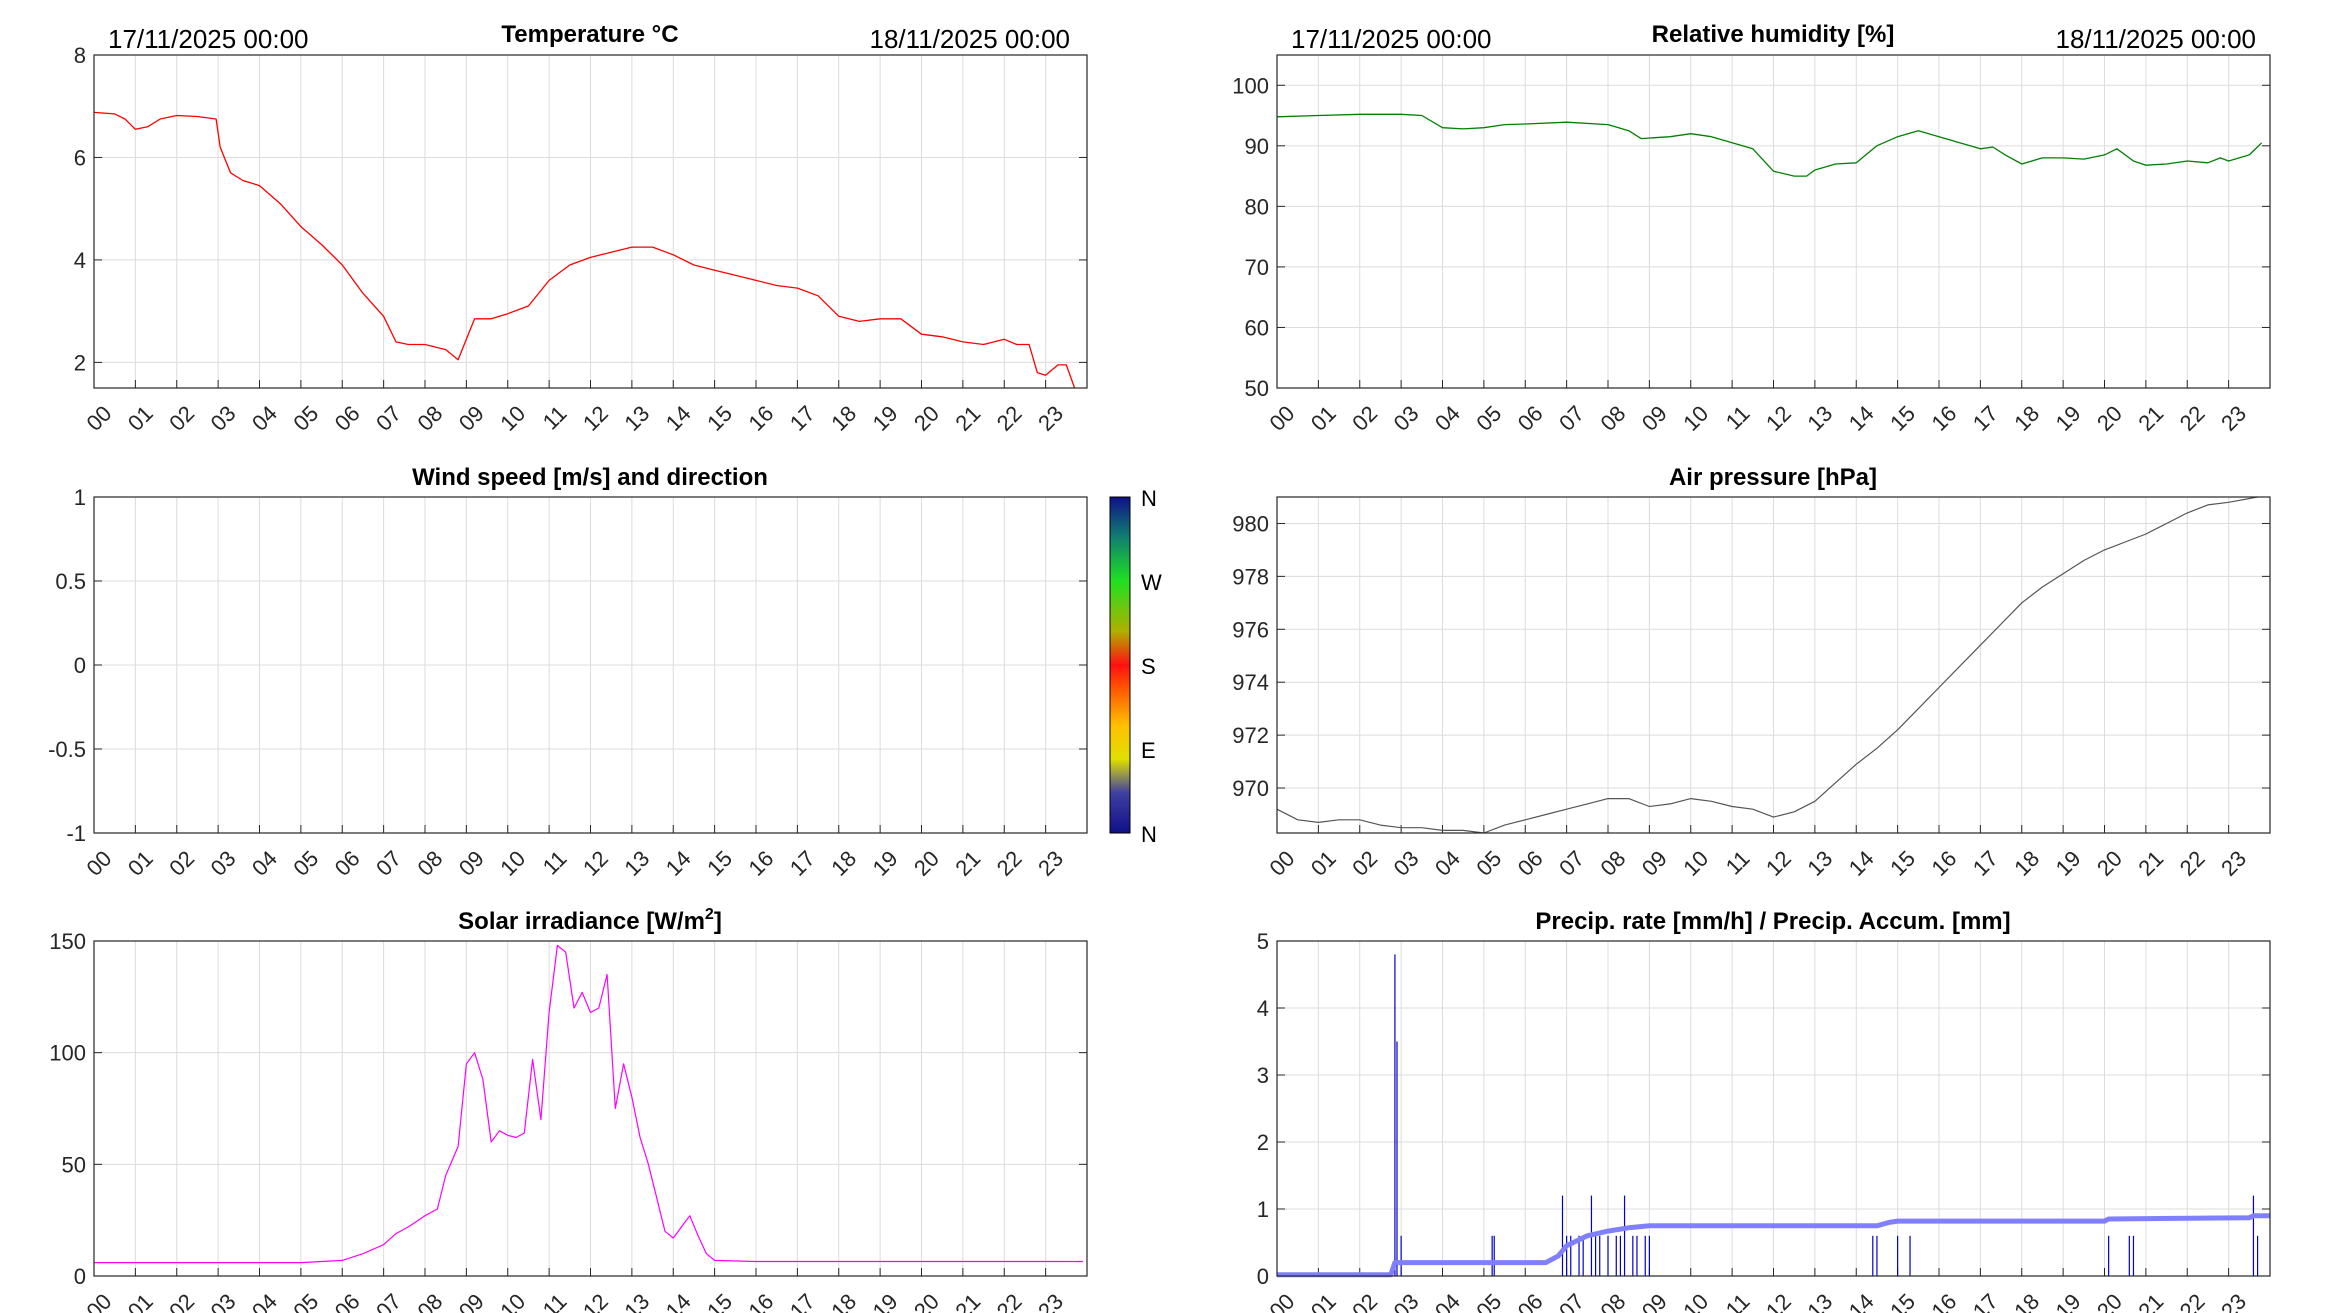  Describe the element at coordinates (67, 941) in the screenshot. I see `solar-ytick-label: 150` at that location.